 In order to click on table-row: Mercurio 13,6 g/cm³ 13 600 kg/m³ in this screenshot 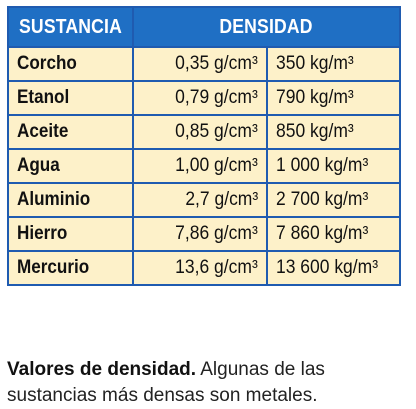, I will do `click(204, 268)`.